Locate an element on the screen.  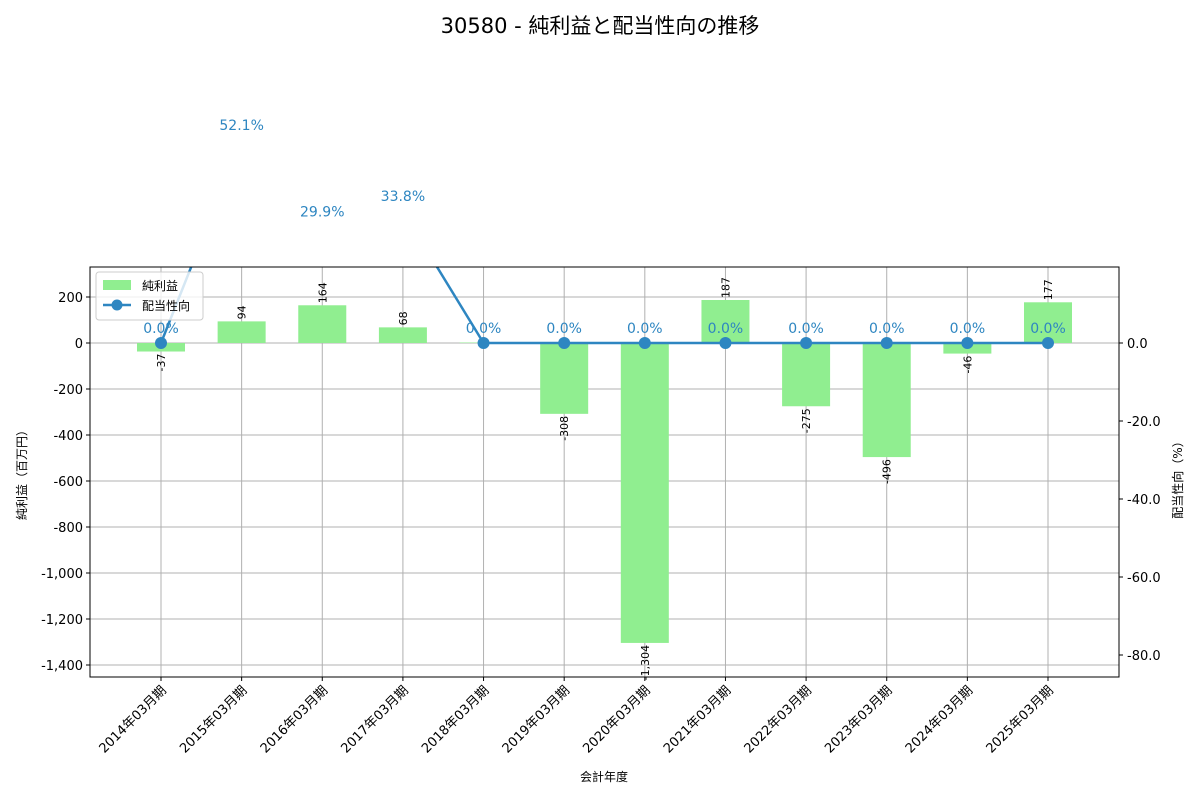
payout-ratio-label: 52.1% is located at coordinates (241, 126).